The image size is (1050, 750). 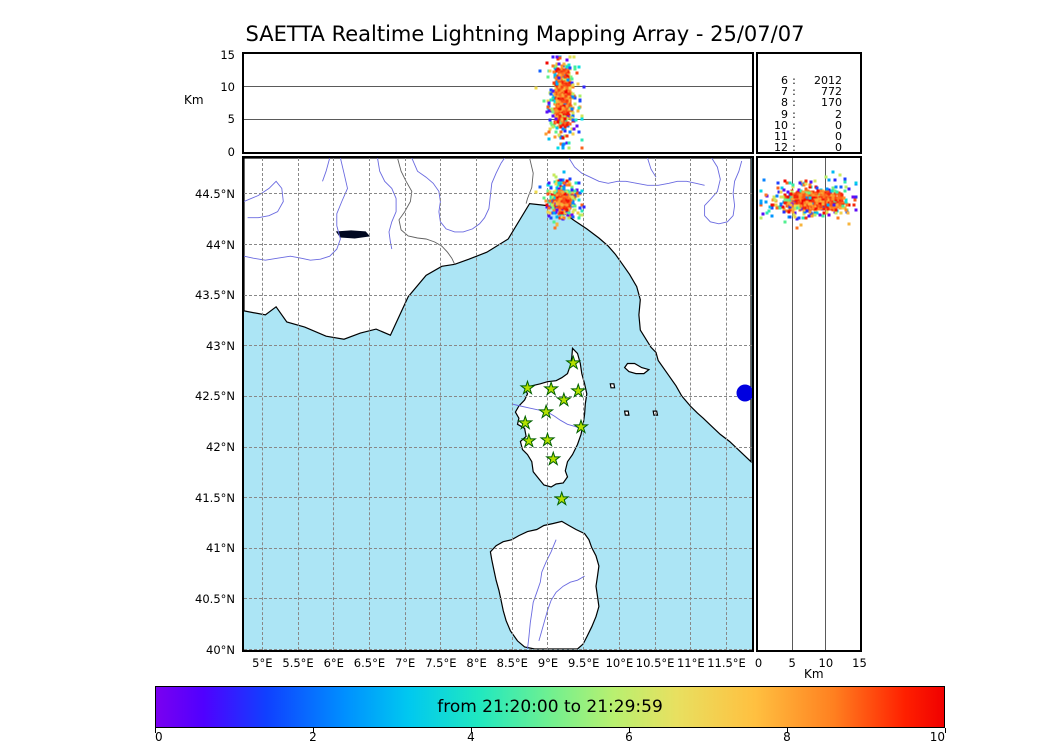 I want to click on right-panel-gridline, so click(x=826, y=404).